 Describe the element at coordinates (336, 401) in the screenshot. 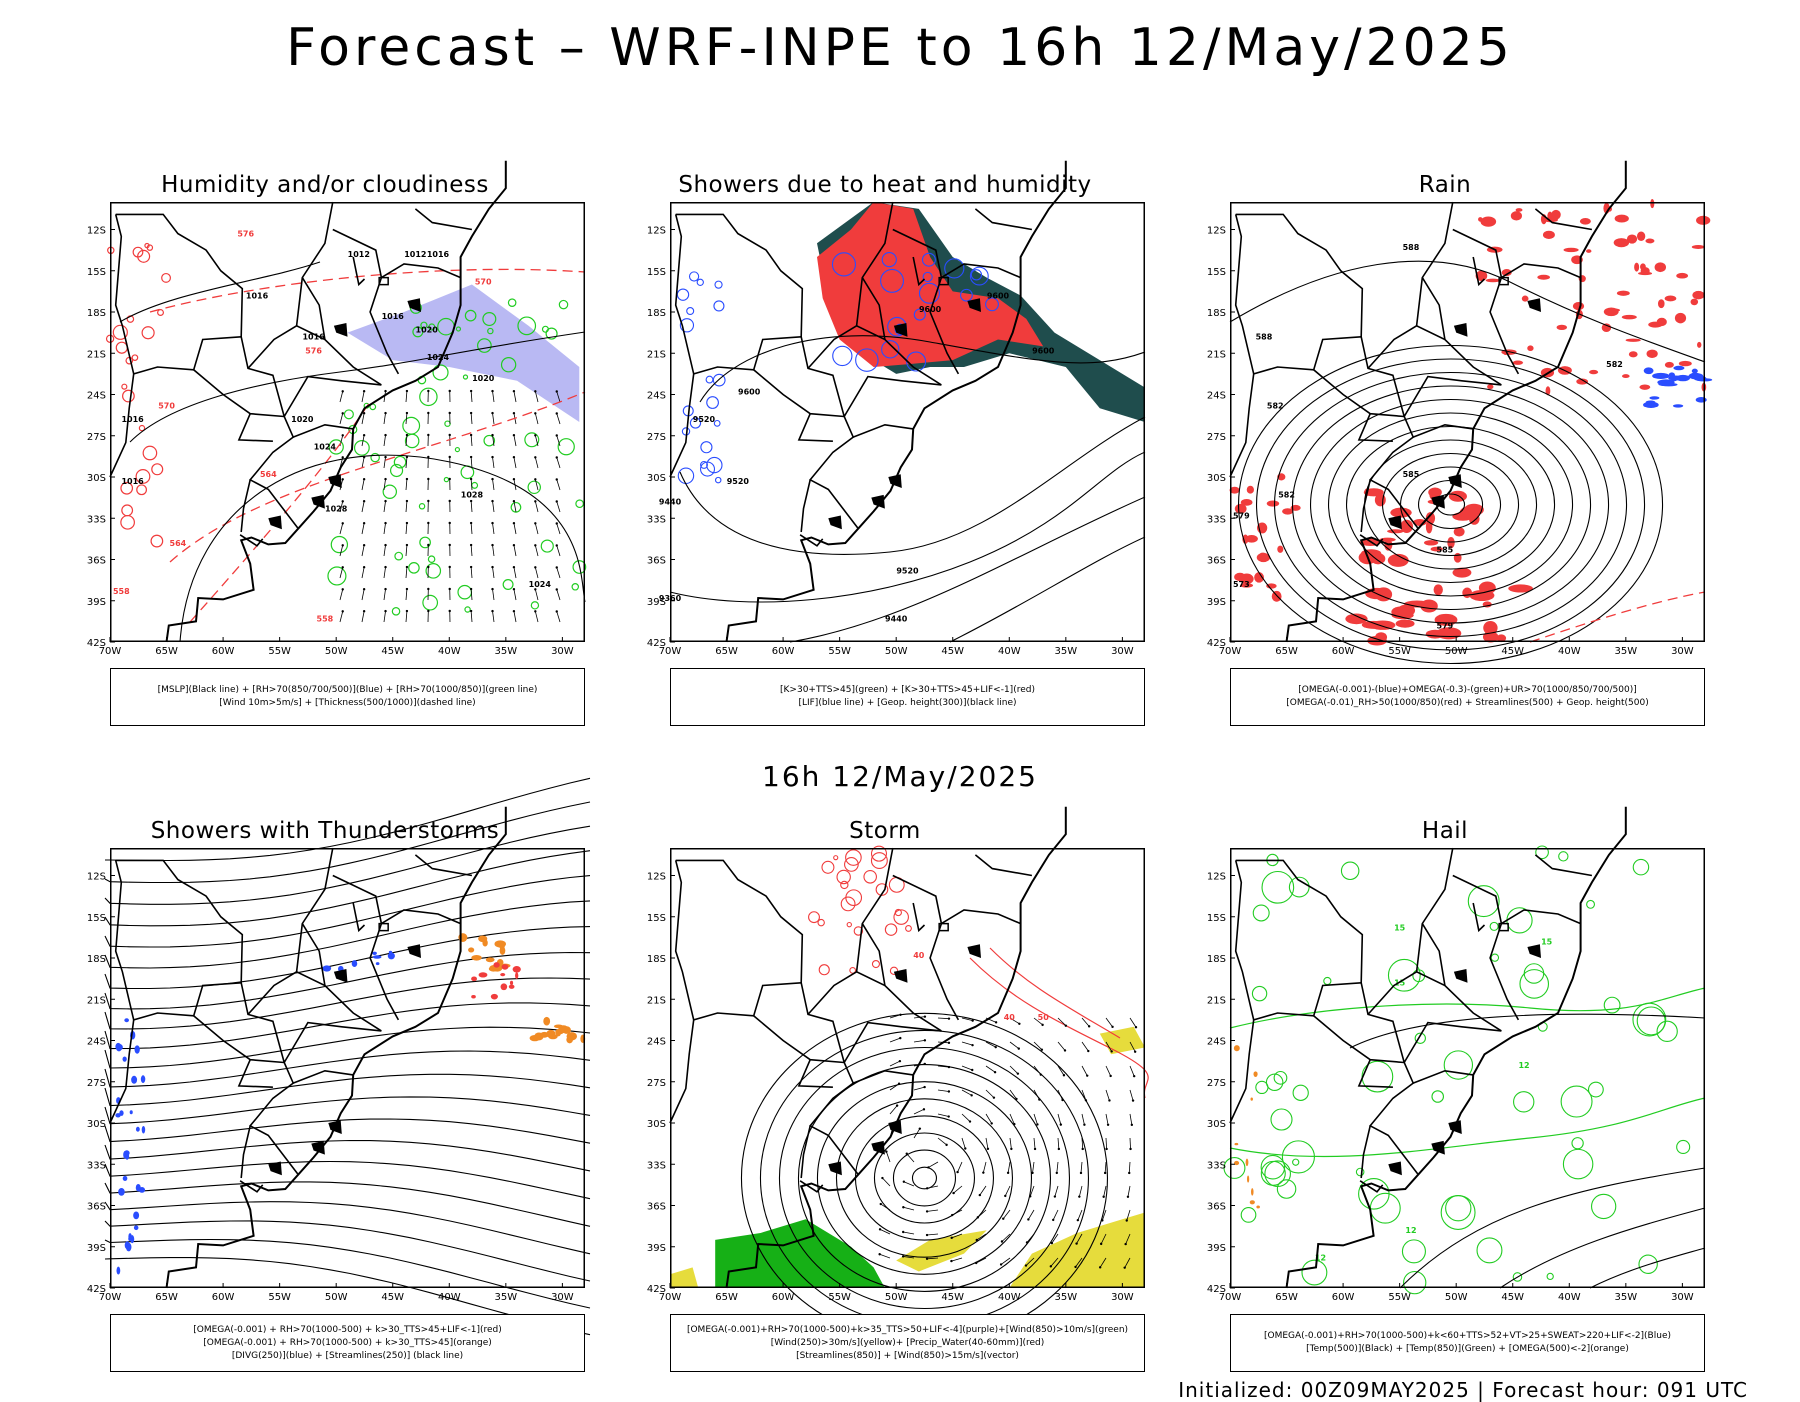

I see `coastline` at that location.